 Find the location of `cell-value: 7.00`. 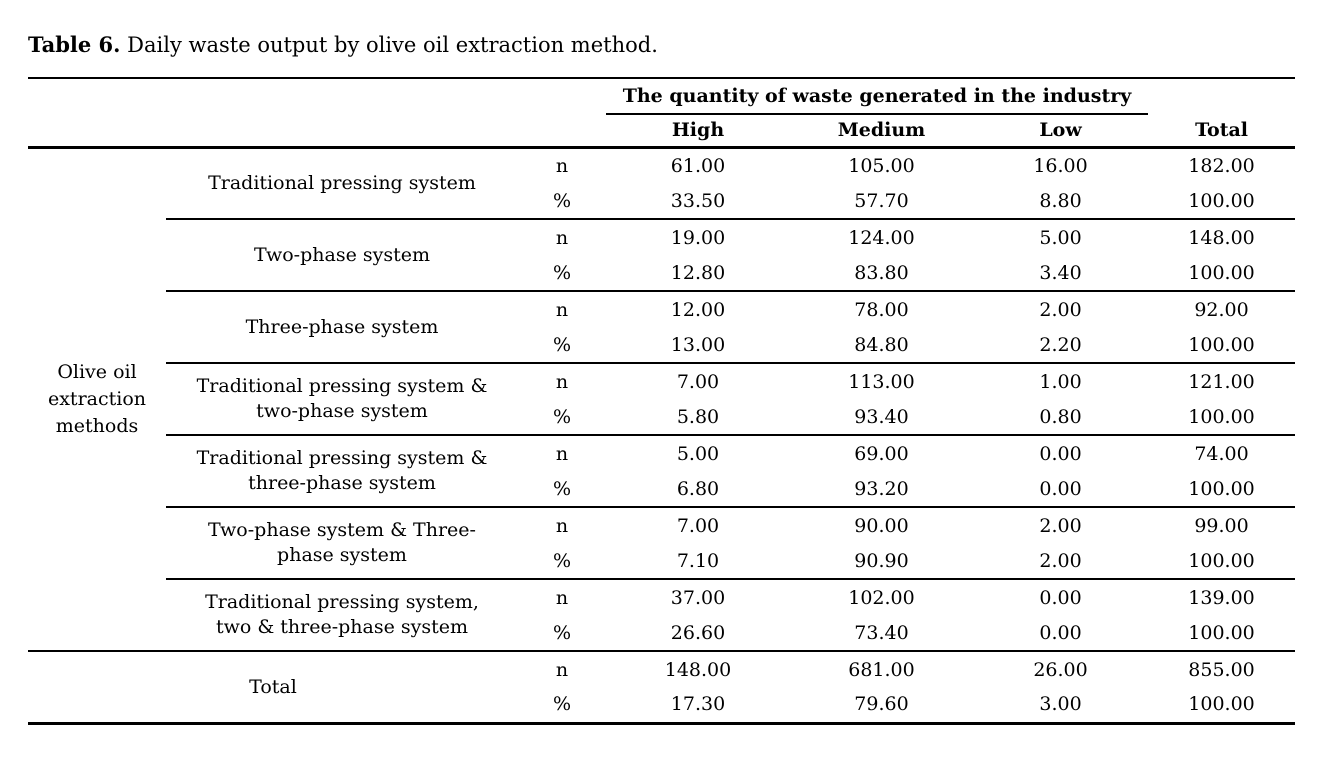

cell-value: 7.00 is located at coordinates (698, 525).